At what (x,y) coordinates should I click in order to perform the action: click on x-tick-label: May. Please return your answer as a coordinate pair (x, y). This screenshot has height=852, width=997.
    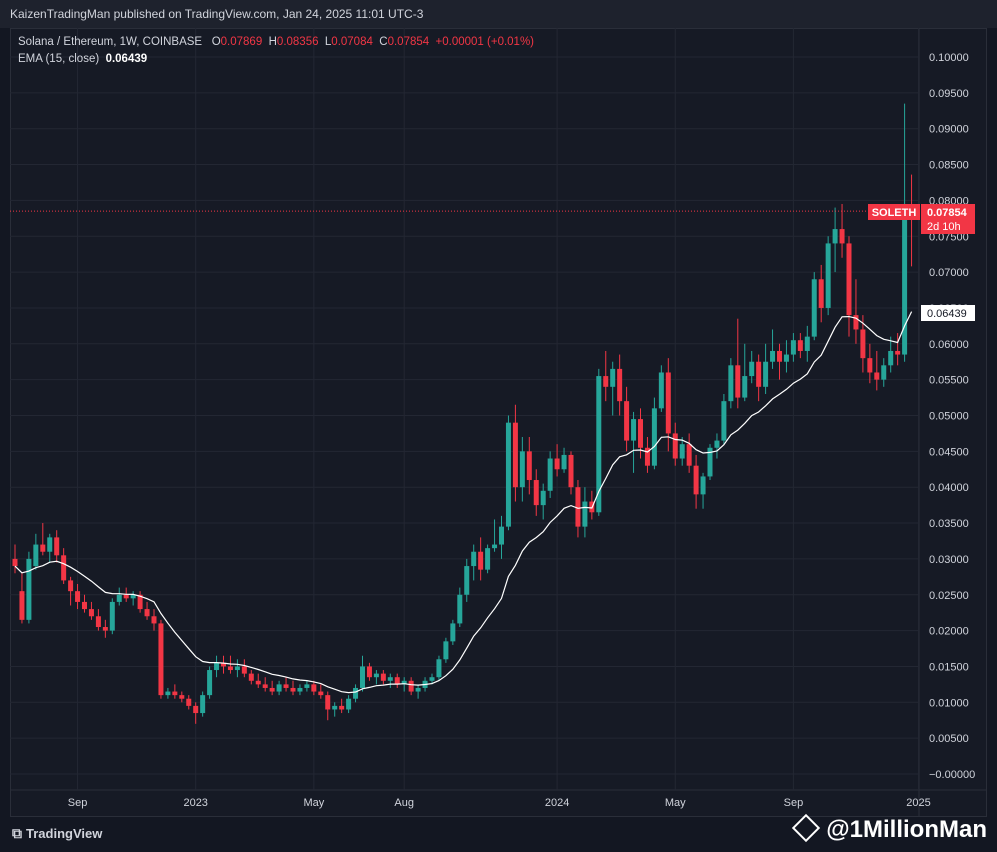
    Looking at the image, I should click on (313, 803).